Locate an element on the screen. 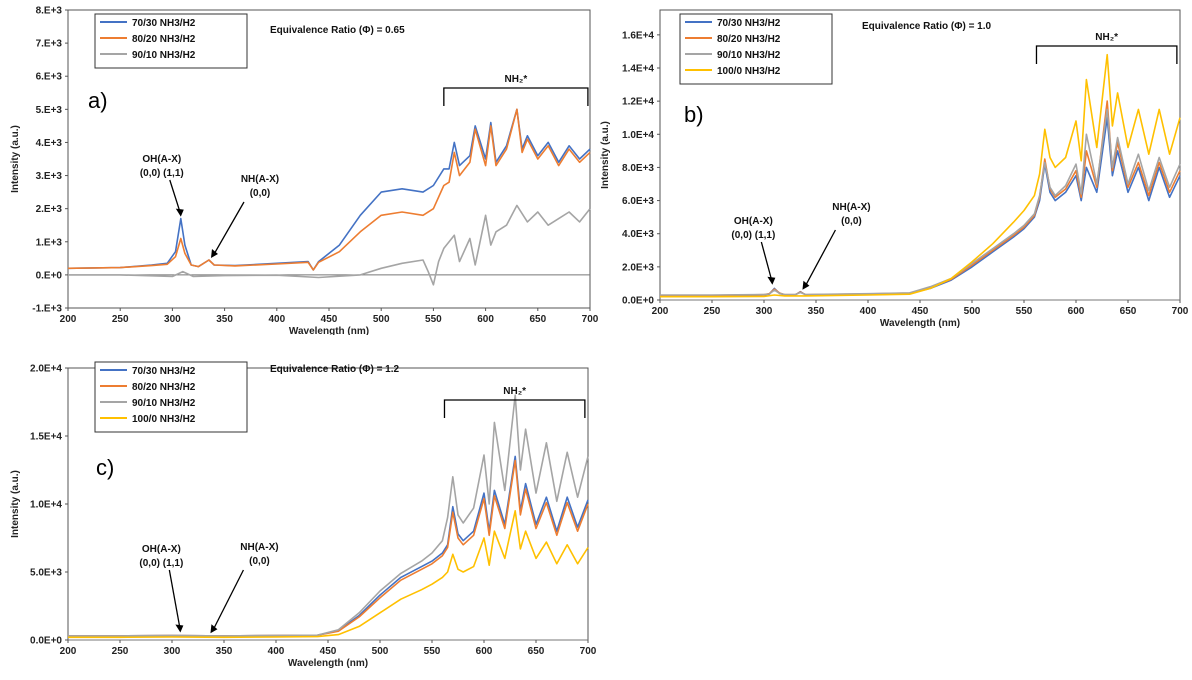 This screenshot has width=1192, height=680. x-tick-label: 400 is located at coordinates (276, 319).